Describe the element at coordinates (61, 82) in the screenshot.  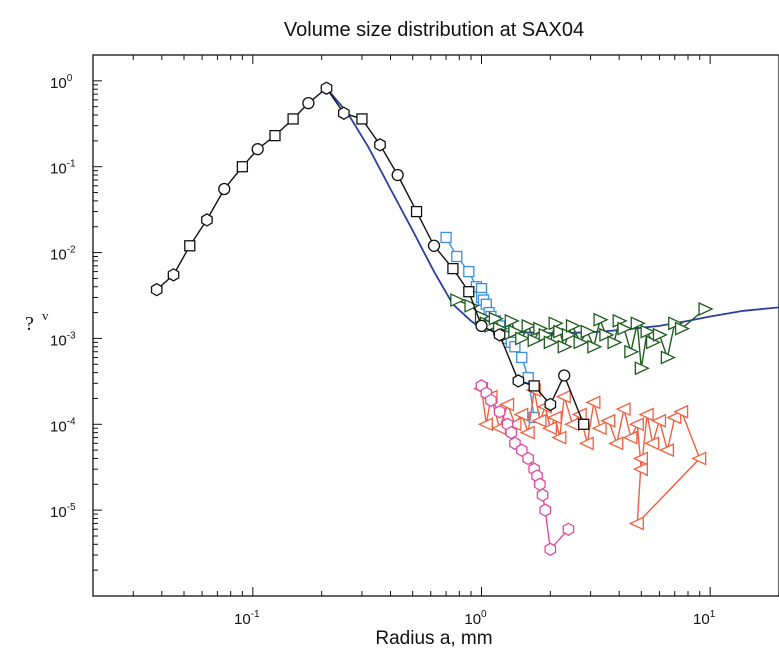
I see `y-tick-label: 10⁰` at that location.